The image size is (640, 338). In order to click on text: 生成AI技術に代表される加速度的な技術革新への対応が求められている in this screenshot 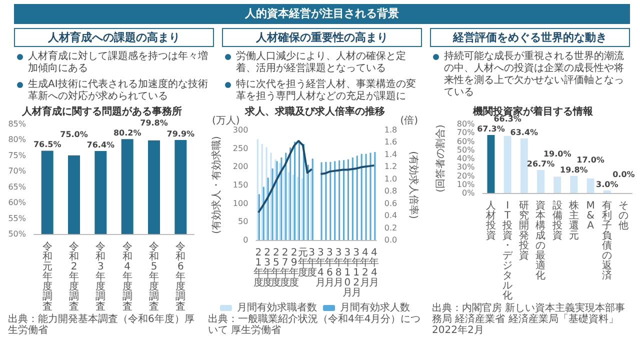, I will do `click(118, 91)`.